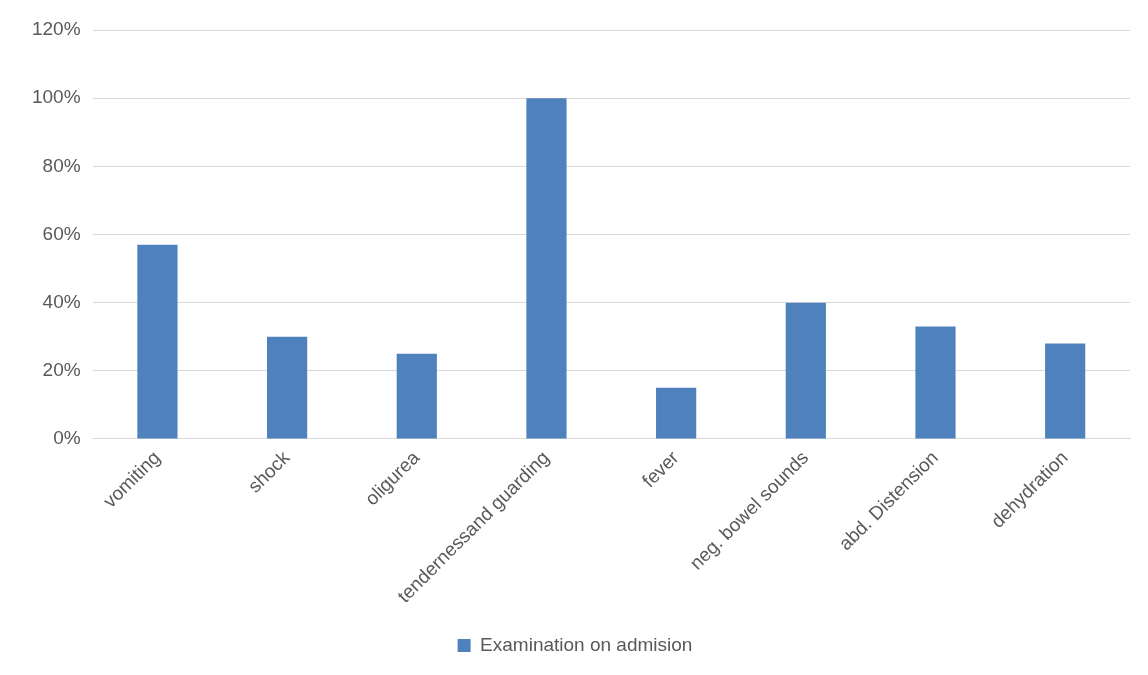 This screenshot has width=1148, height=675. I want to click on y-tick-label: 60%, so click(61, 233).